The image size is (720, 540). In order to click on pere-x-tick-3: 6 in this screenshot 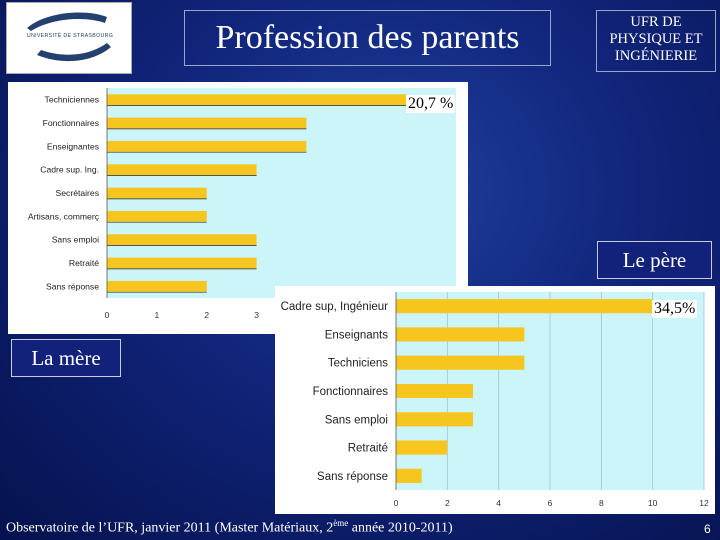, I will do `click(550, 503)`.